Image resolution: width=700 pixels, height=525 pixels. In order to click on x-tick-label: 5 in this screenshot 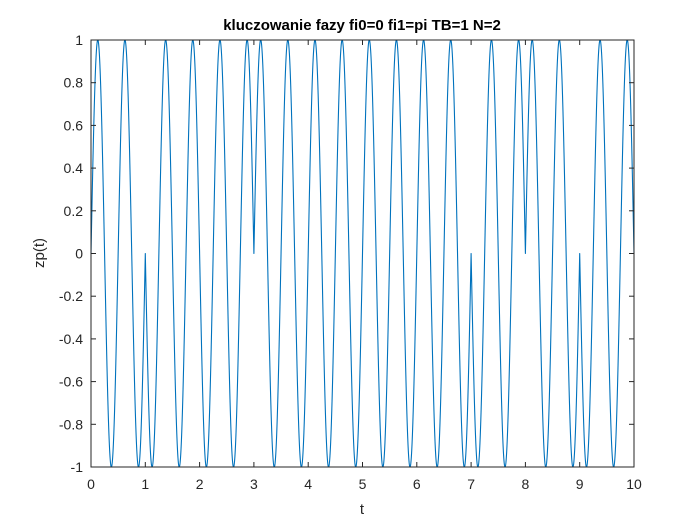, I will do `click(363, 484)`.